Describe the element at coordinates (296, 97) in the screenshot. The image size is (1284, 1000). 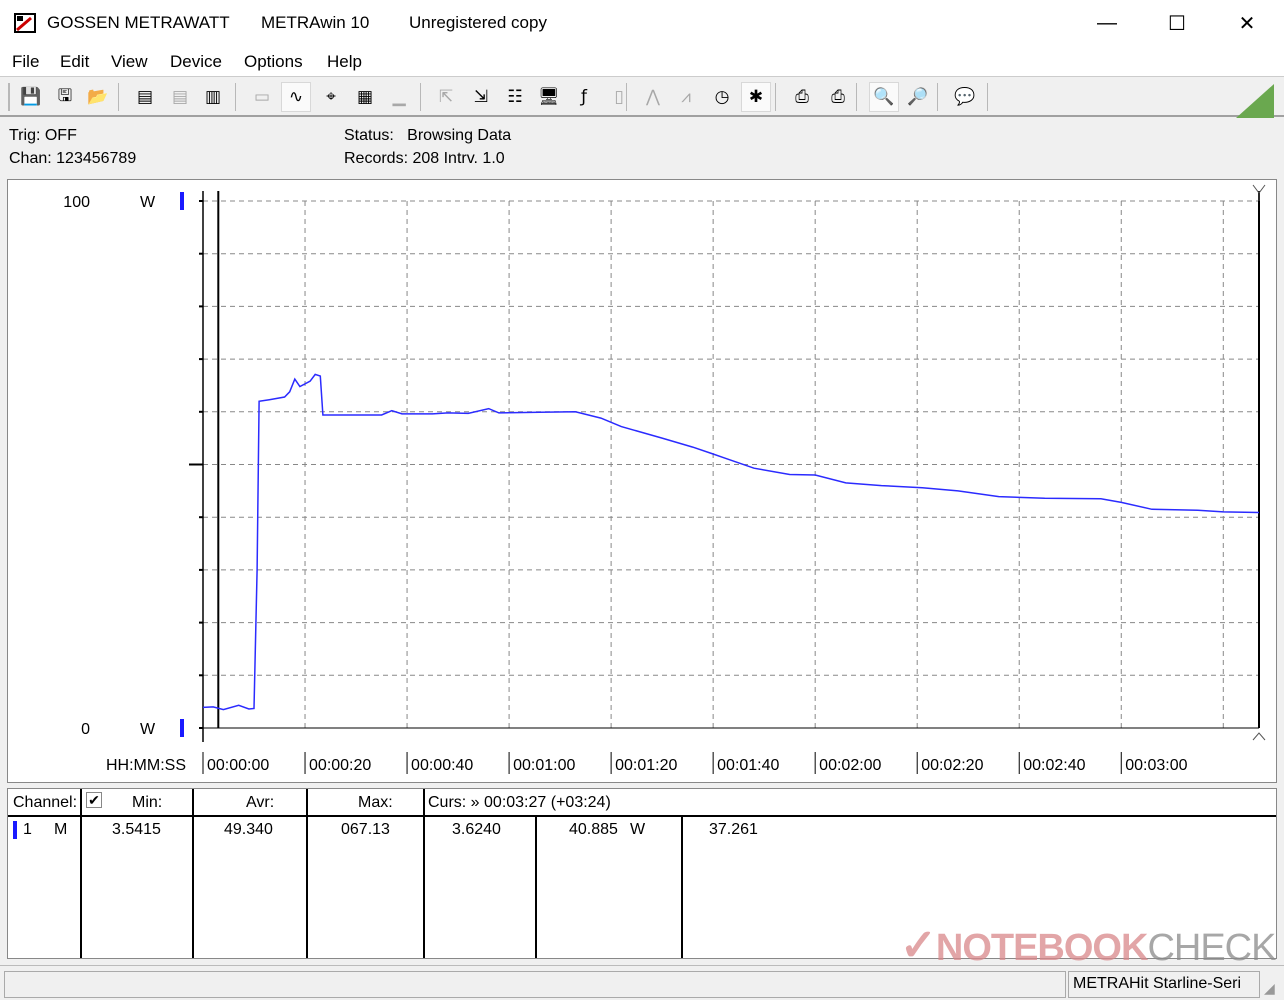
I see `waveform-view-icon: ∿` at that location.